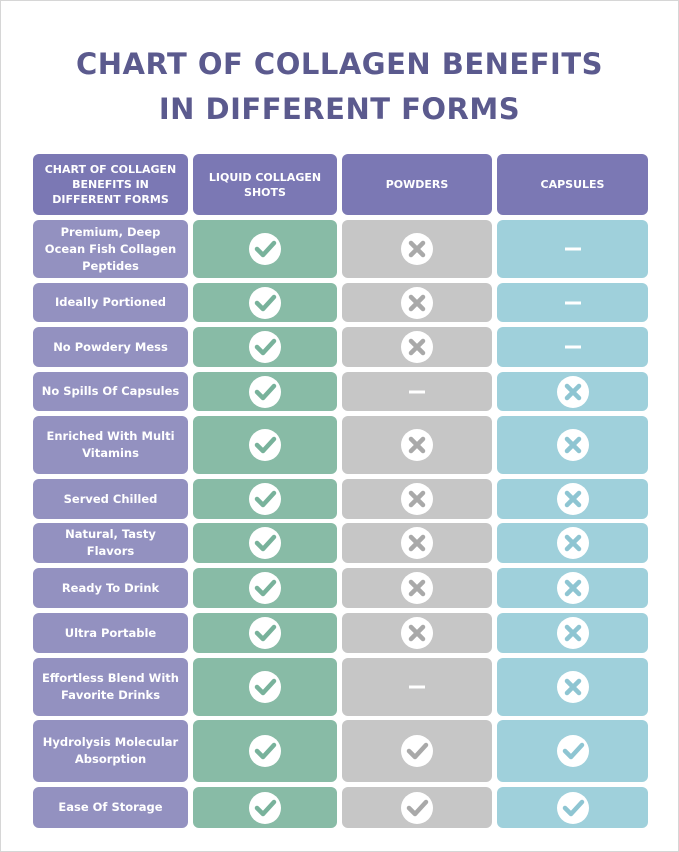  I want to click on row-label: Ease Of Storage, so click(110, 807).